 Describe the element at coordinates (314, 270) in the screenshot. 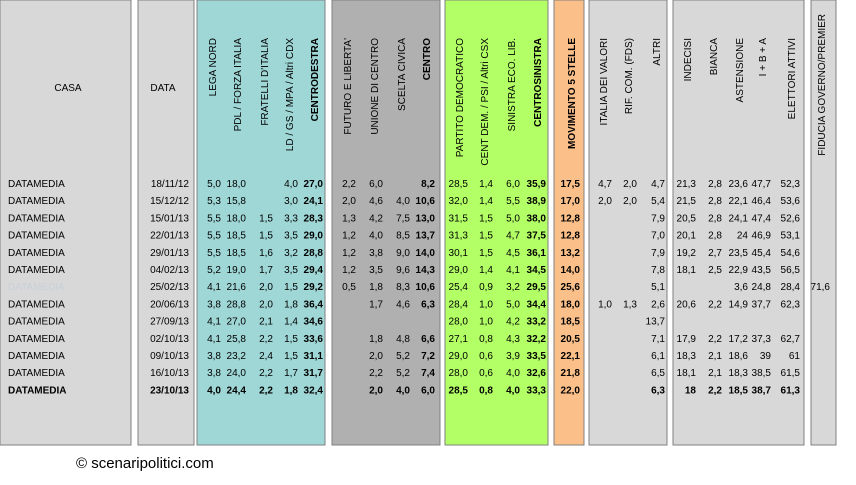

I see `cell-value: 29,4` at that location.